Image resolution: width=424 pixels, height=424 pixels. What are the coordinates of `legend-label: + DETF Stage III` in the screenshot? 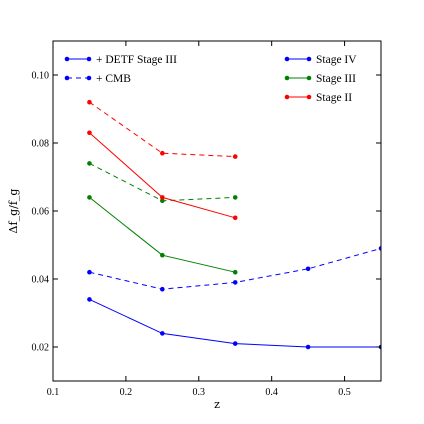 It's located at (136, 60).